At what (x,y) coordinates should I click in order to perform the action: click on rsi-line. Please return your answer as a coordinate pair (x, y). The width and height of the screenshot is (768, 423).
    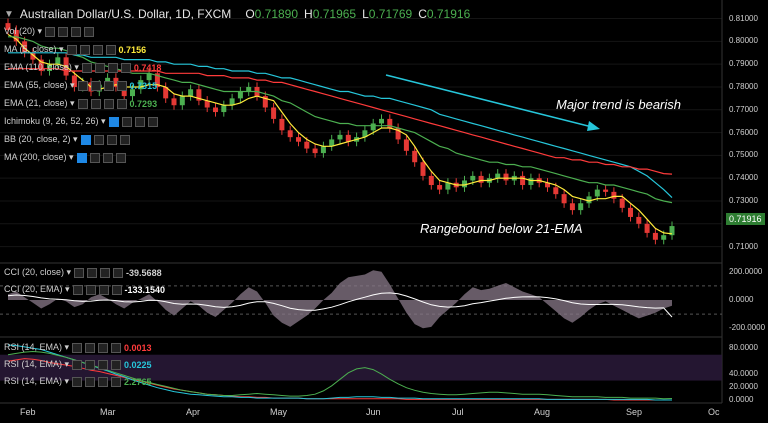
    Looking at the image, I should click on (340, 375).